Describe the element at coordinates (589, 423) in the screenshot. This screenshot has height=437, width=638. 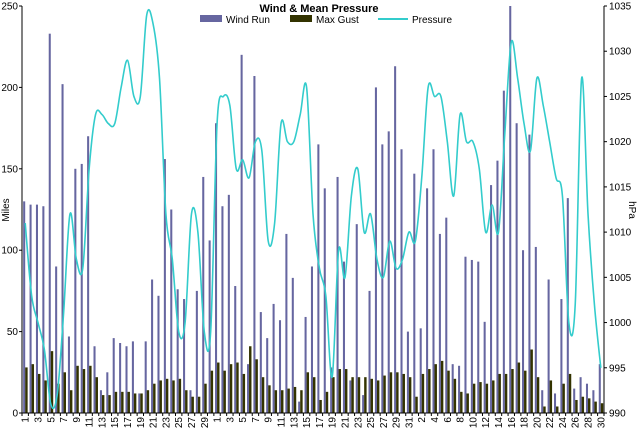
I see `x-tick-label: 28` at that location.